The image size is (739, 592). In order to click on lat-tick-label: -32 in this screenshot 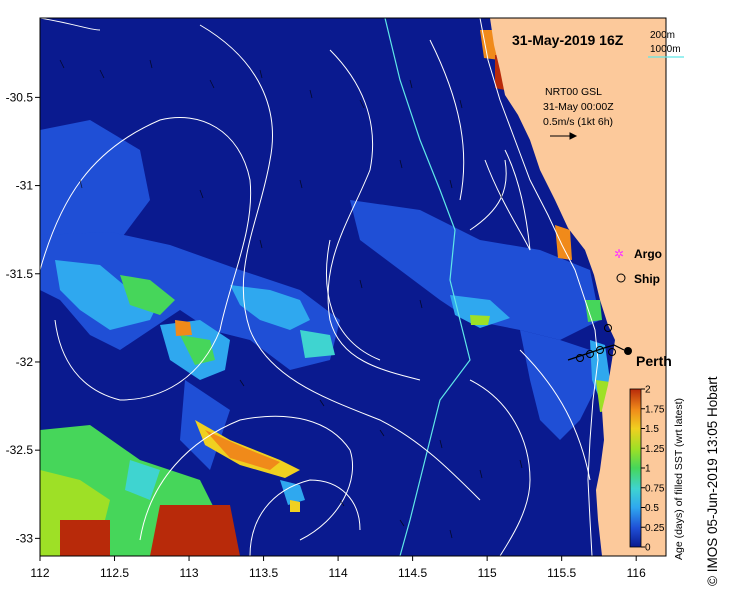, I will do `click(25, 362)`.